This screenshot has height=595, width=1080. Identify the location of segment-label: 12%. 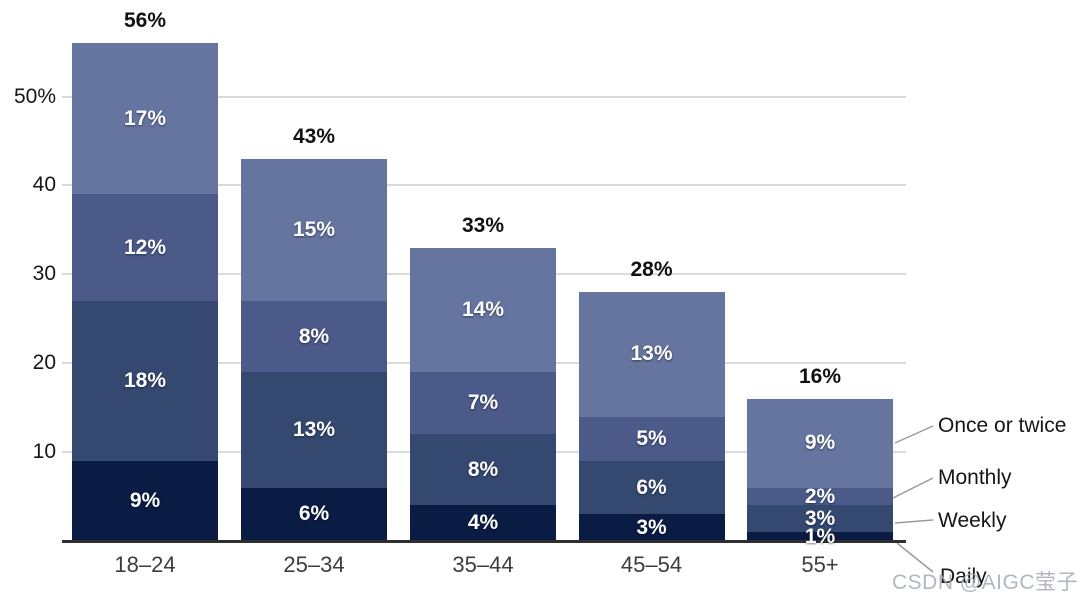
(145, 247).